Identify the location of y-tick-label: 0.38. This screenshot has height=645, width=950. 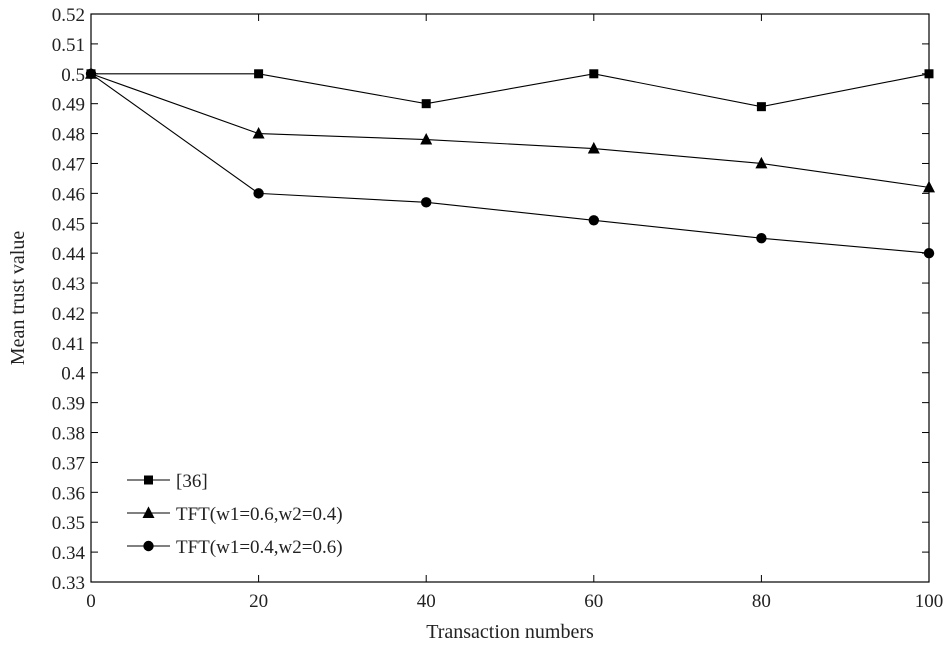
(68, 434).